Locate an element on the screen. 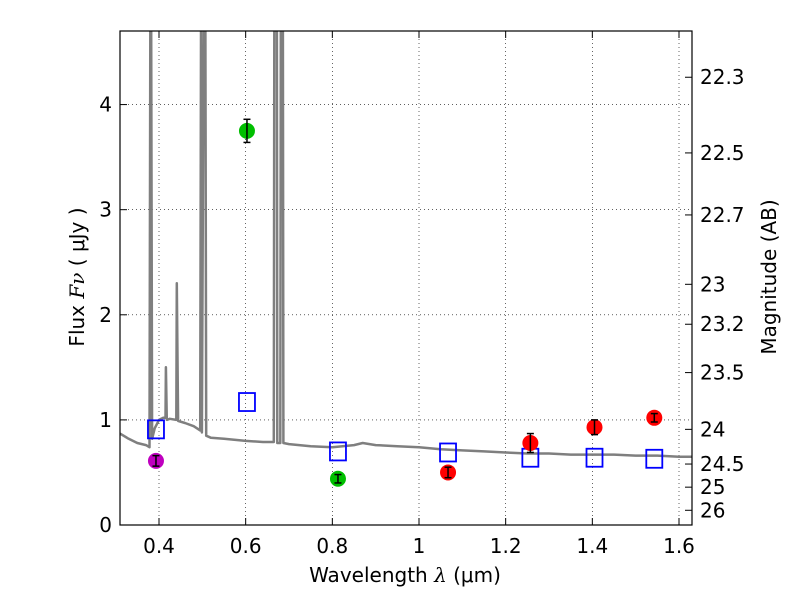 The image size is (800, 600). x-tick-label: 0.4 is located at coordinates (159, 546).